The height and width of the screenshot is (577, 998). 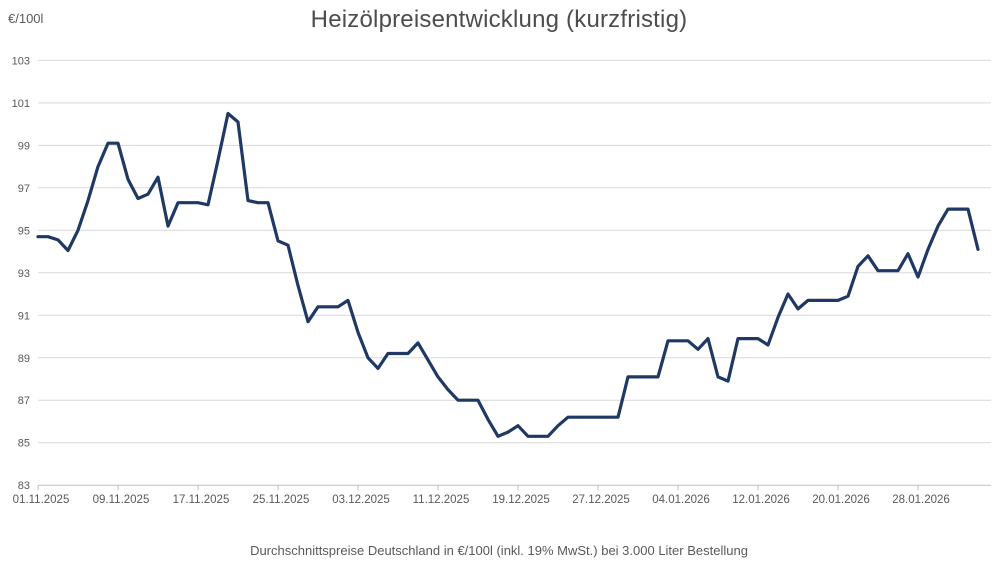 I want to click on svg-text: 85, so click(x=24, y=444).